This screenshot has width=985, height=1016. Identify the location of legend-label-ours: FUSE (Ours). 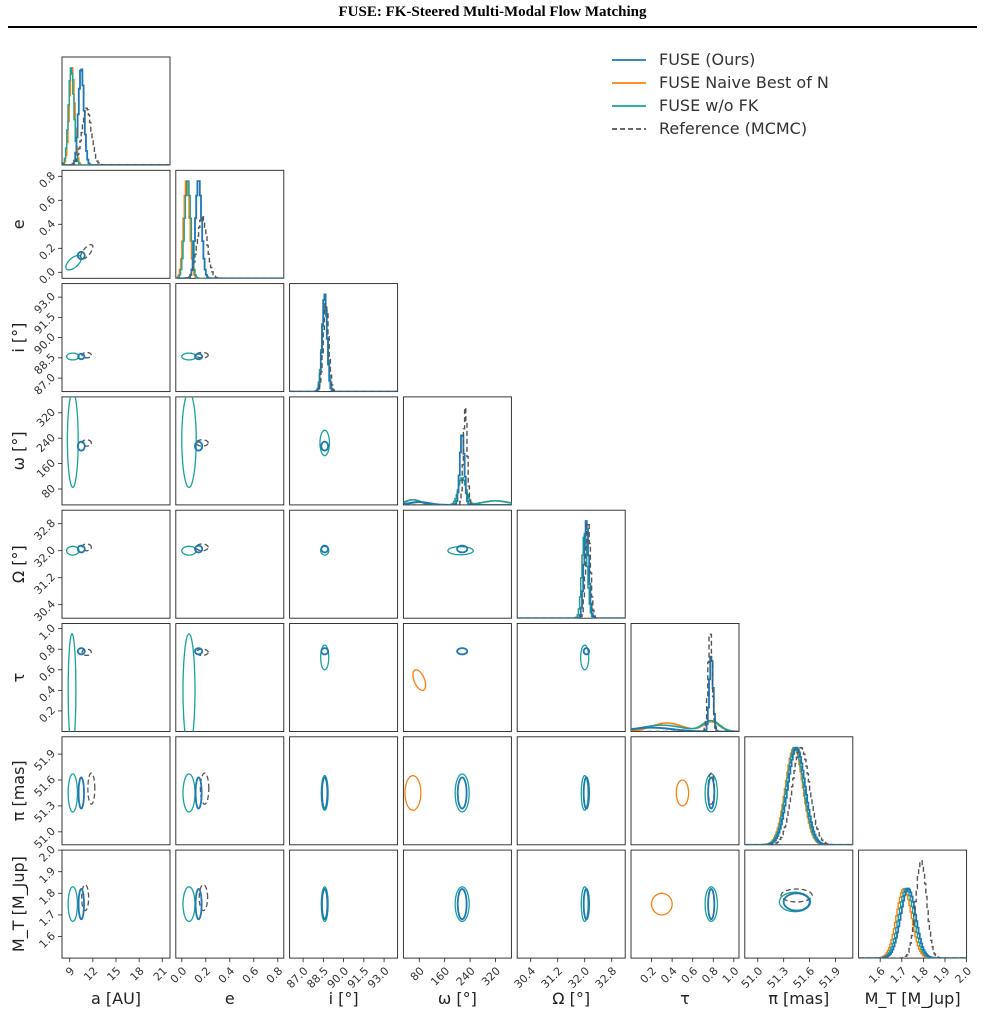
(707, 59).